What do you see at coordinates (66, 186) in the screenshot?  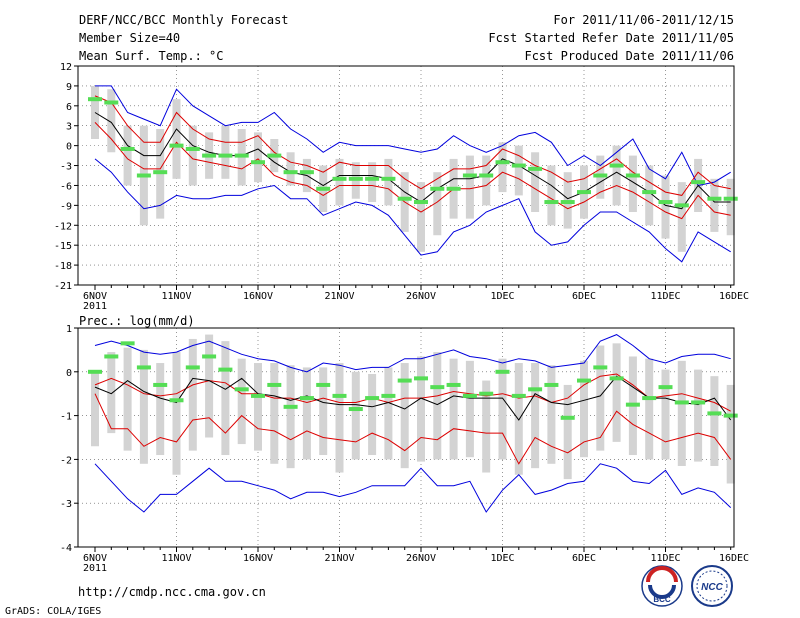 I see `y-tick-label: -6` at bounding box center [66, 186].